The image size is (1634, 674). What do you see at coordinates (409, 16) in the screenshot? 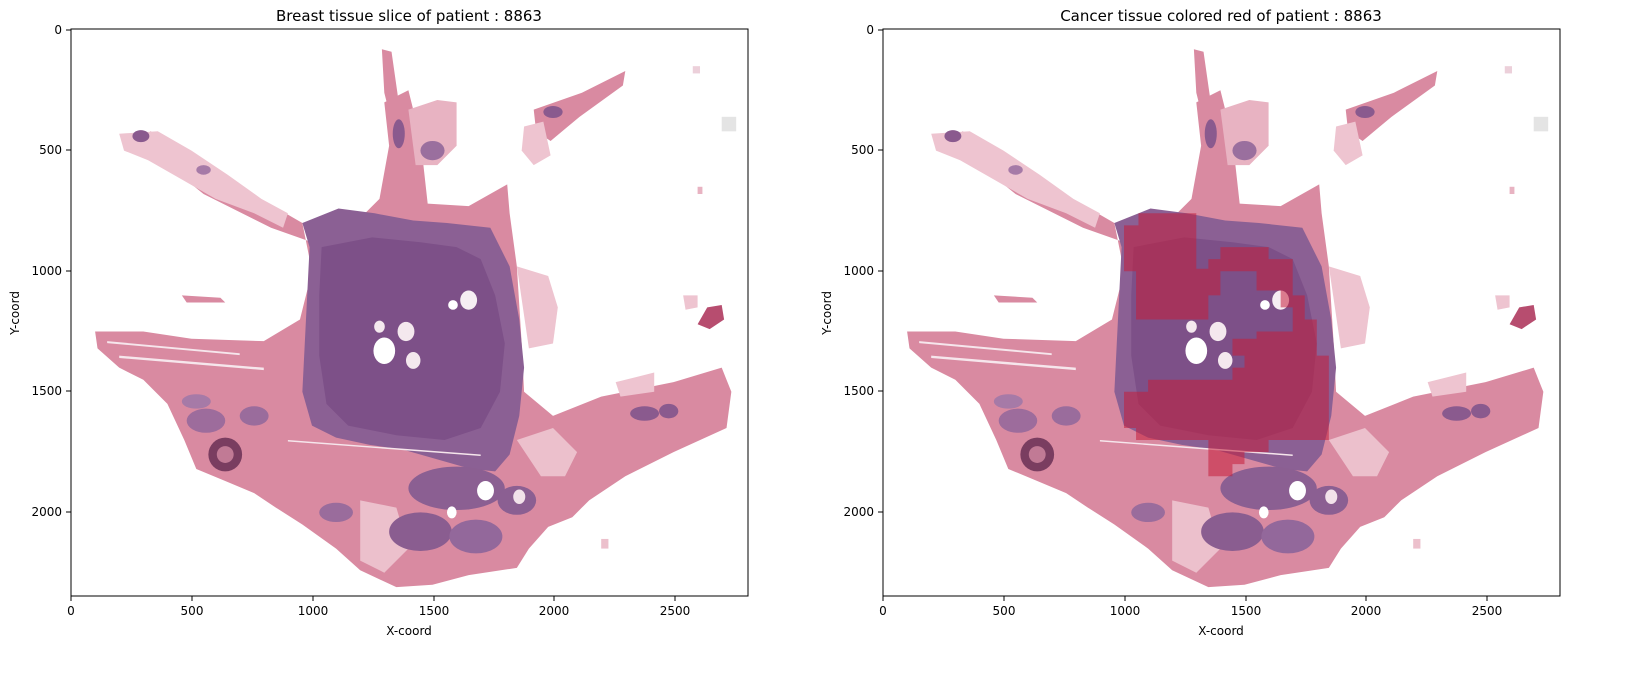
I see `panel-title: Breast tissue slice of patient : 8863` at bounding box center [409, 16].